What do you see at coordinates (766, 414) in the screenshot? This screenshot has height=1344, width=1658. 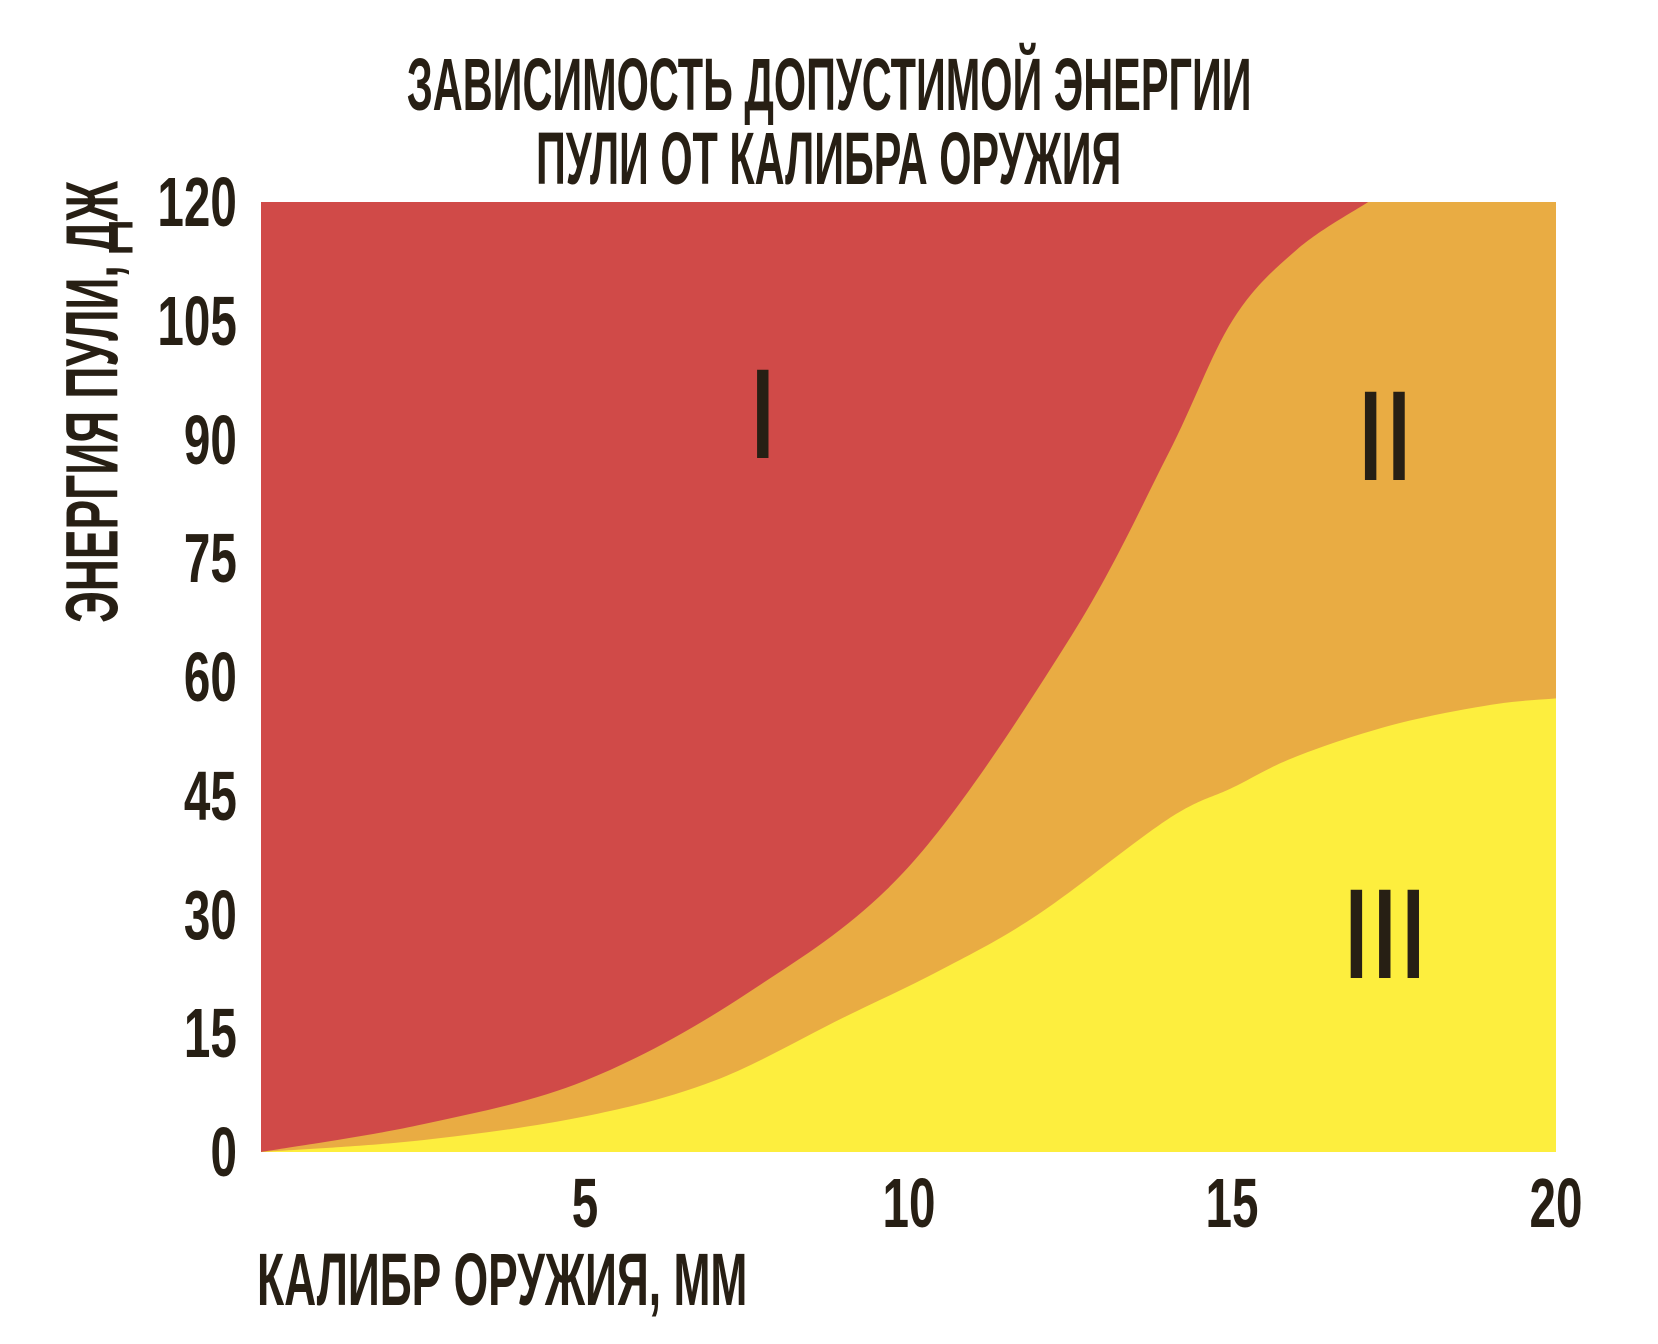 I see `region-label-I: I` at bounding box center [766, 414].